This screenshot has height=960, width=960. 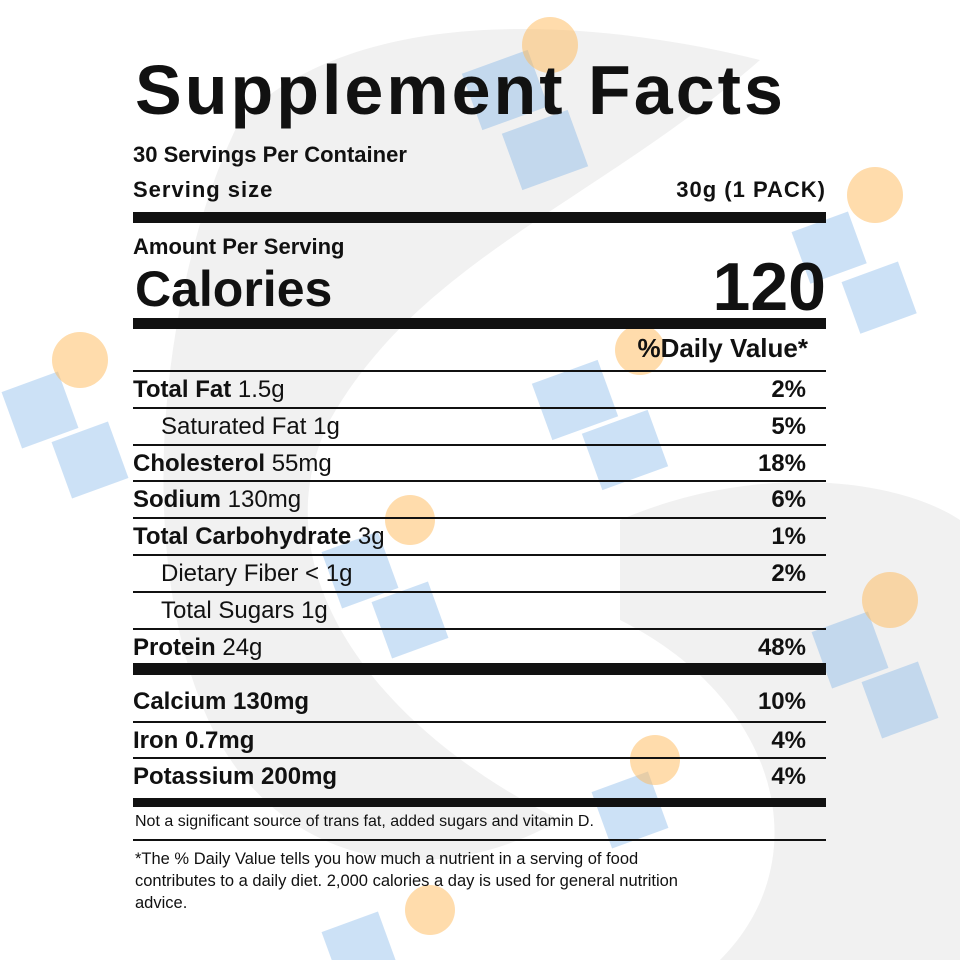 I want to click on nutrient-name: Total Carbohydrate, so click(x=242, y=537).